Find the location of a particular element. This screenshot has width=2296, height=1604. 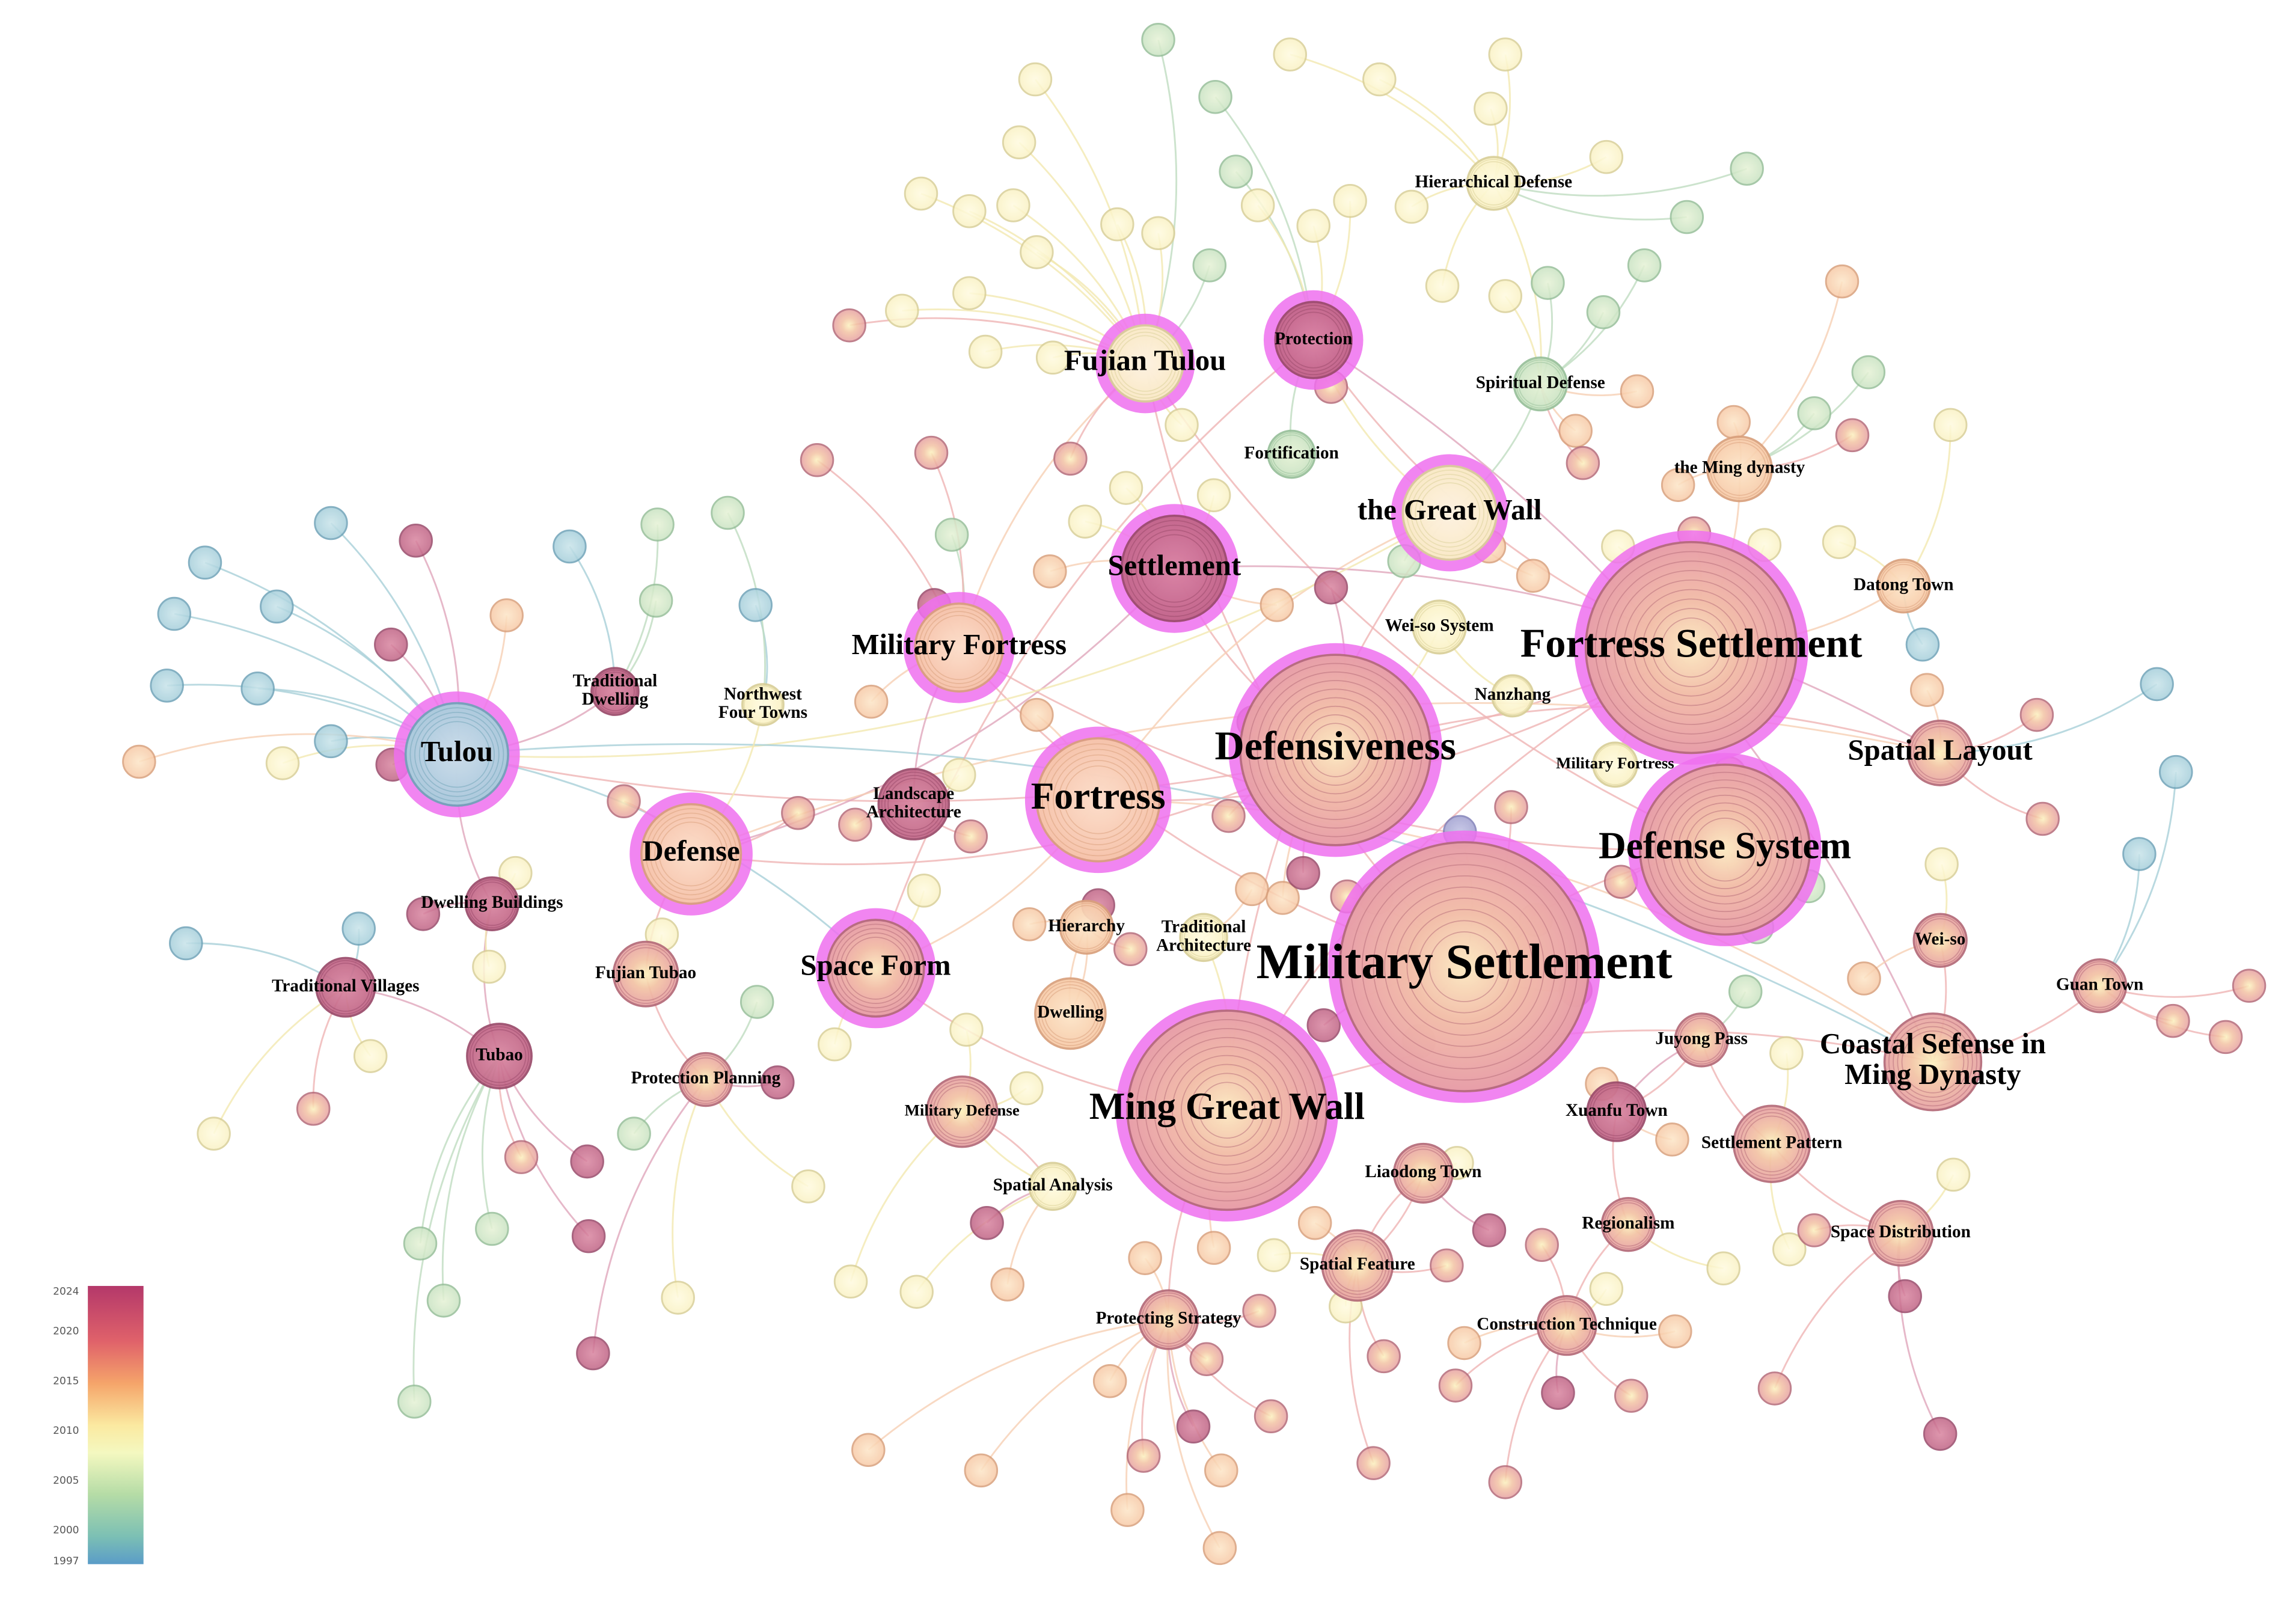

node-label: Spatial Analysis is located at coordinates (1053, 1185).